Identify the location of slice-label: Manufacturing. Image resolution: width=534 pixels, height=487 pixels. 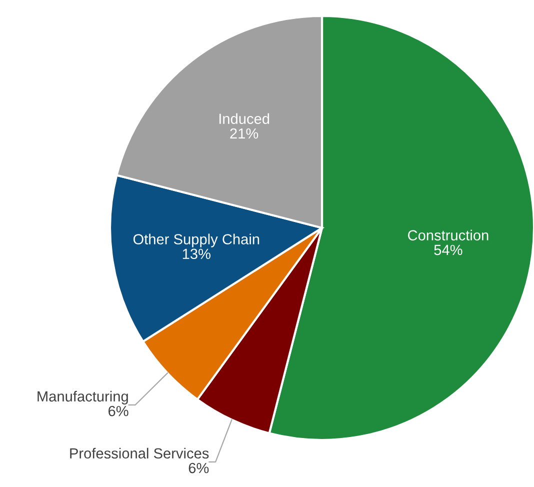
(83, 397).